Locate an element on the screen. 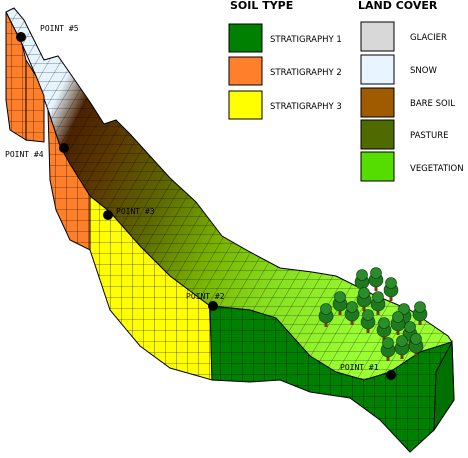  snow-swatch is located at coordinates (377, 69).